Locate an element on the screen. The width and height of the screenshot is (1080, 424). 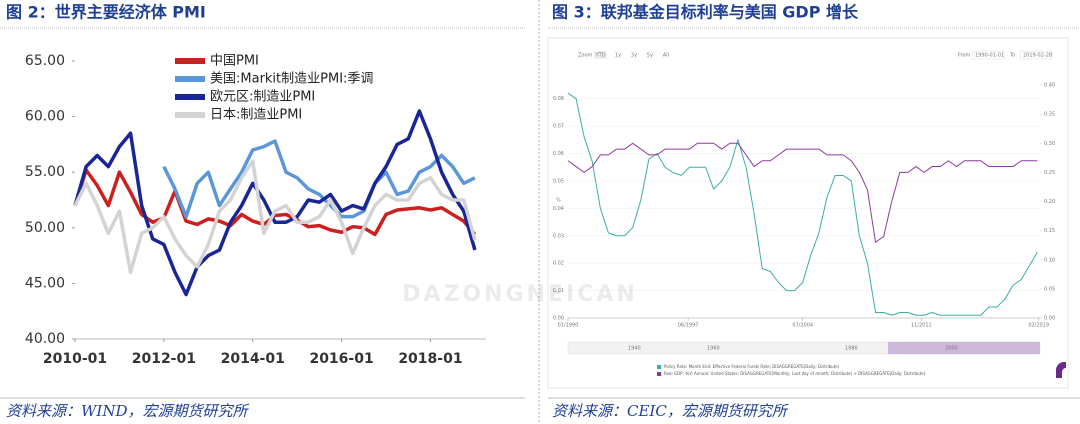
y-tick-label: 55.00 is located at coordinates (45, 172).